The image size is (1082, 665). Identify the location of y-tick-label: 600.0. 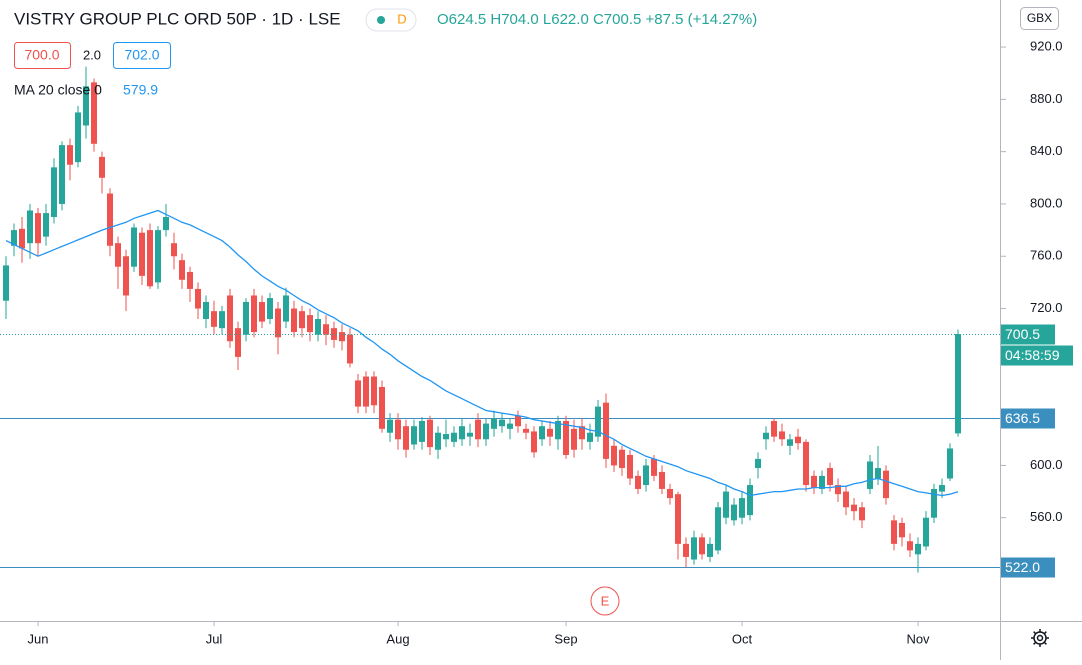
(1046, 464).